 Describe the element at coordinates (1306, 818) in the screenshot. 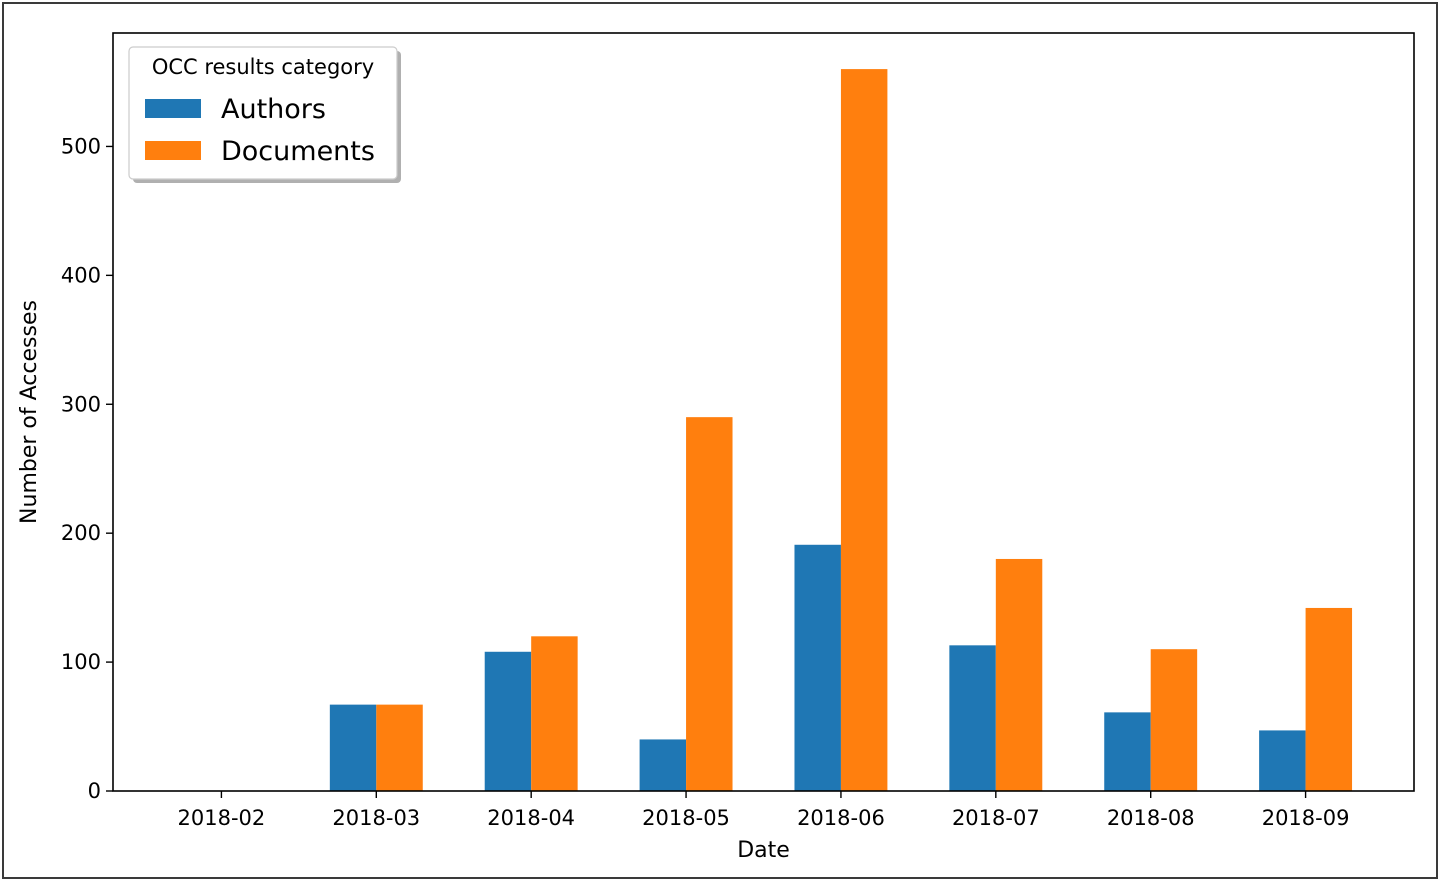

I see `x-tick-label: 2018-09` at that location.